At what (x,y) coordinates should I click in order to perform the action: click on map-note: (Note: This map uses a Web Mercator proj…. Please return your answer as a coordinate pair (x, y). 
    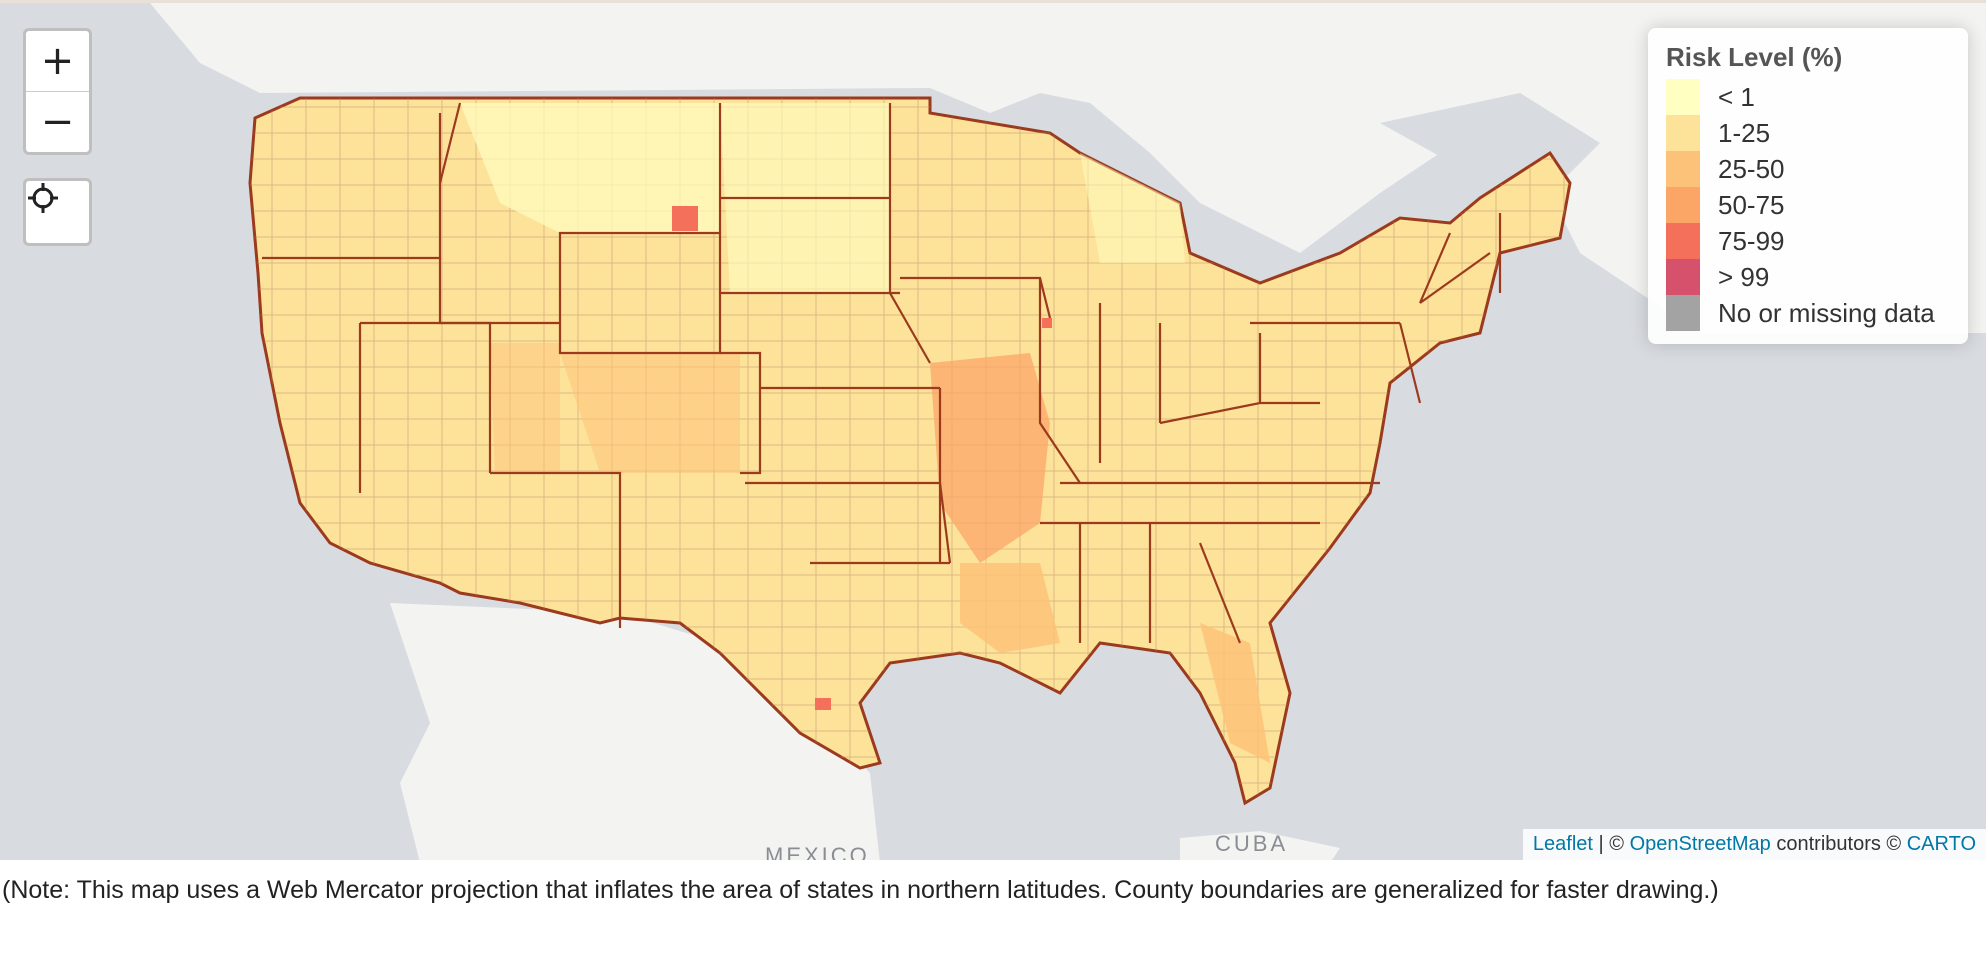
    Looking at the image, I should click on (860, 890).